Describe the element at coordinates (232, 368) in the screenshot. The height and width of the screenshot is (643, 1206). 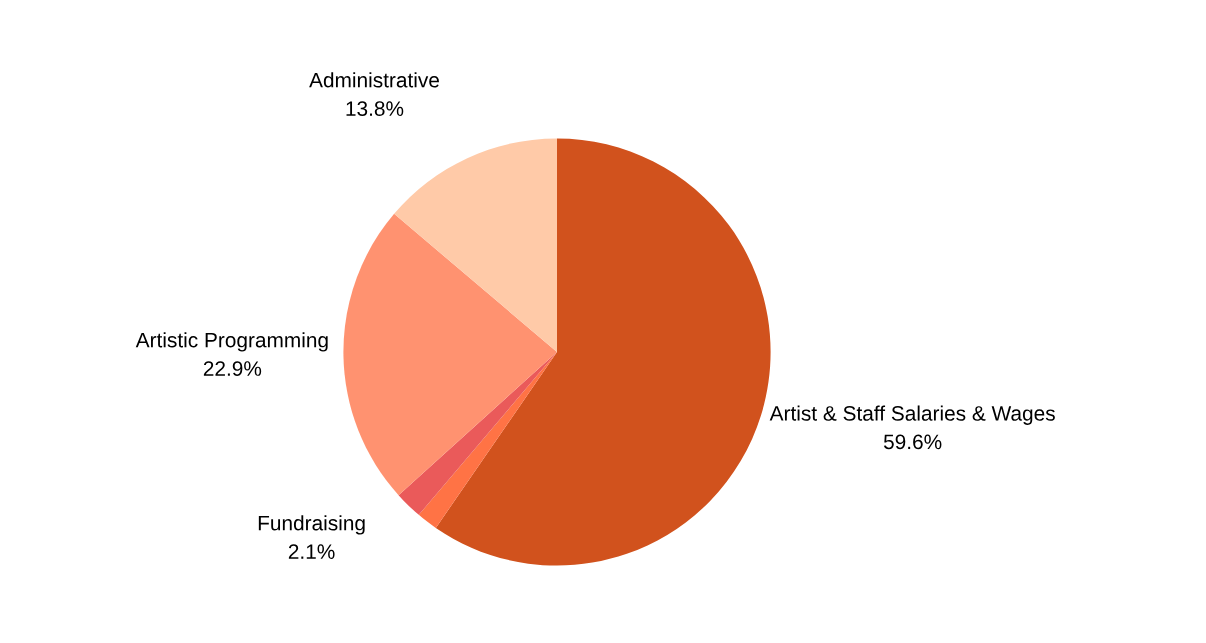
I see `data-label: 22.9%` at that location.